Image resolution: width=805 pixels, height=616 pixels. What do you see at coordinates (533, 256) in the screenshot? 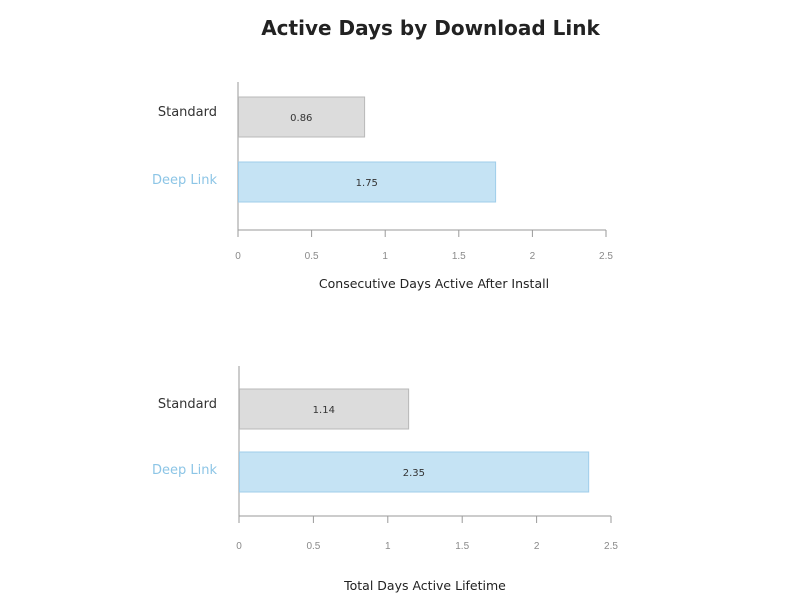
I see `chart1-x-tick-label: 2` at bounding box center [533, 256].